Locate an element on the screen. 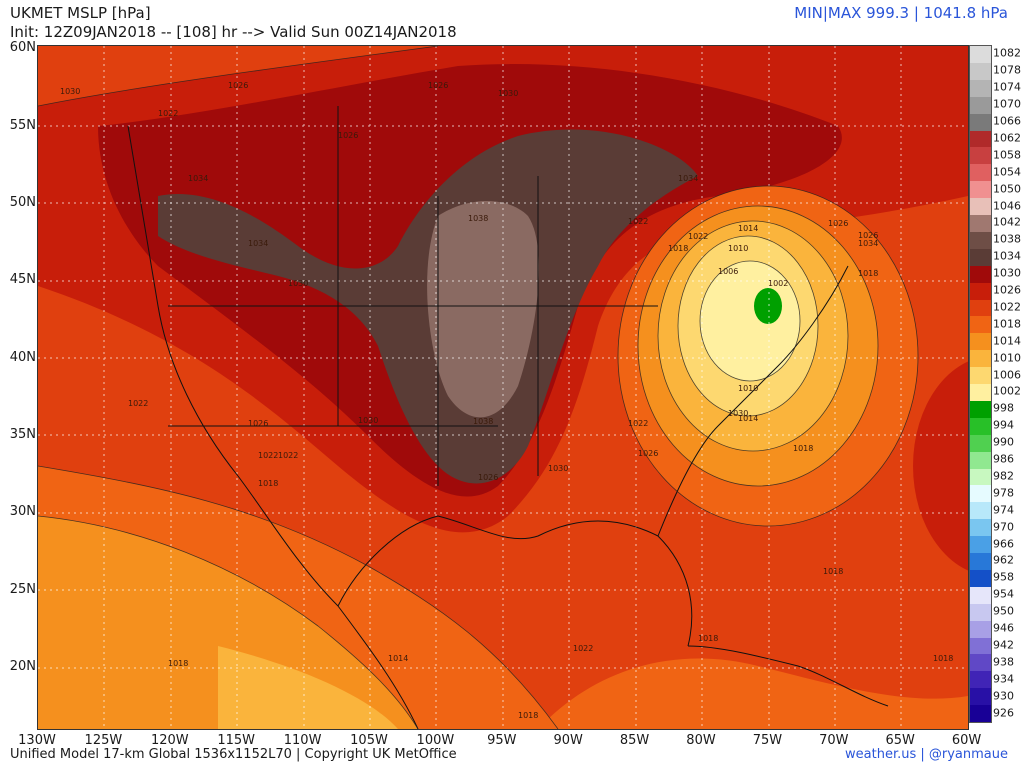 This screenshot has width=1024, height=768. field-1010-sw is located at coordinates (308, 687).